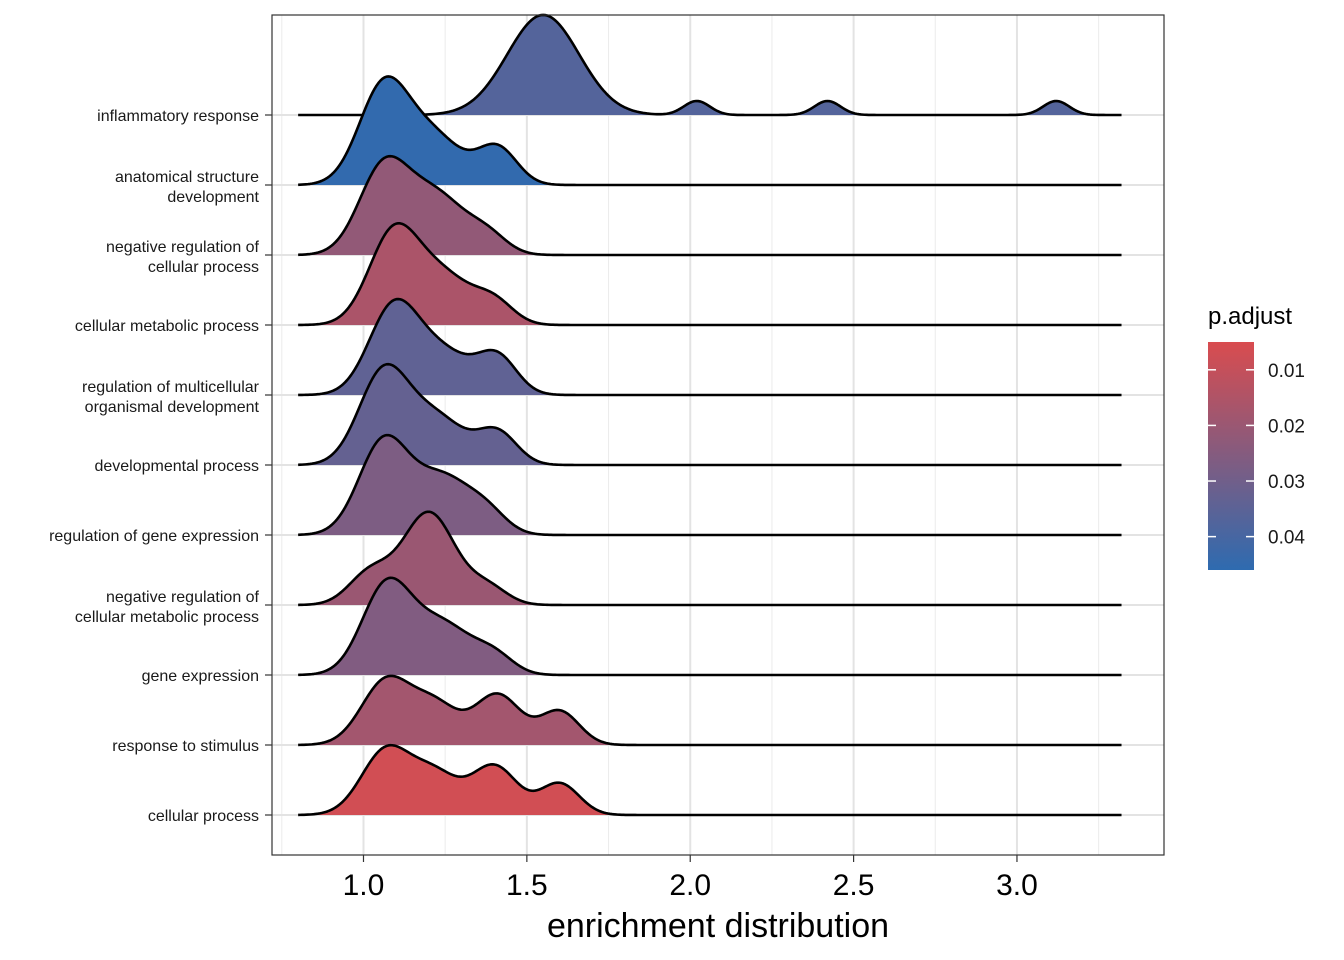 This screenshot has width=1344, height=960. What do you see at coordinates (527, 885) in the screenshot?
I see `x-tick-label: 1.5` at bounding box center [527, 885].